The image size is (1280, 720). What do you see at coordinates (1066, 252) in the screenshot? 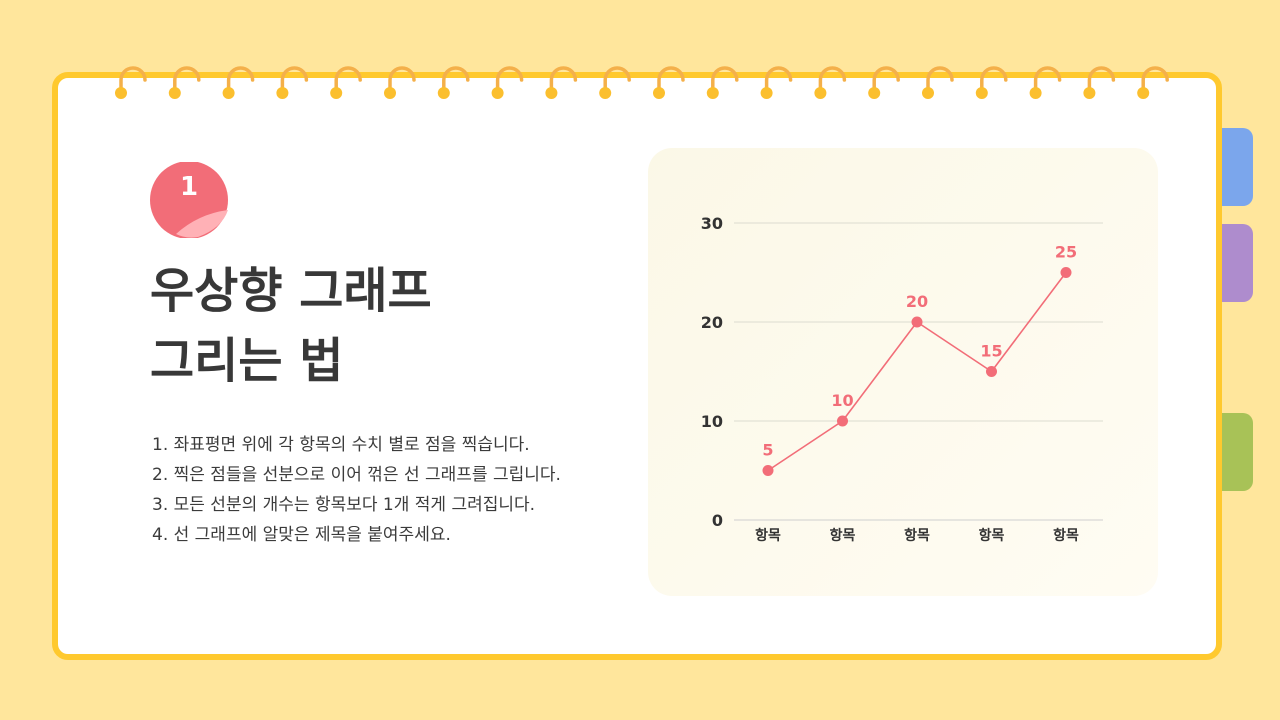
I see `data-label: 25` at bounding box center [1066, 252].